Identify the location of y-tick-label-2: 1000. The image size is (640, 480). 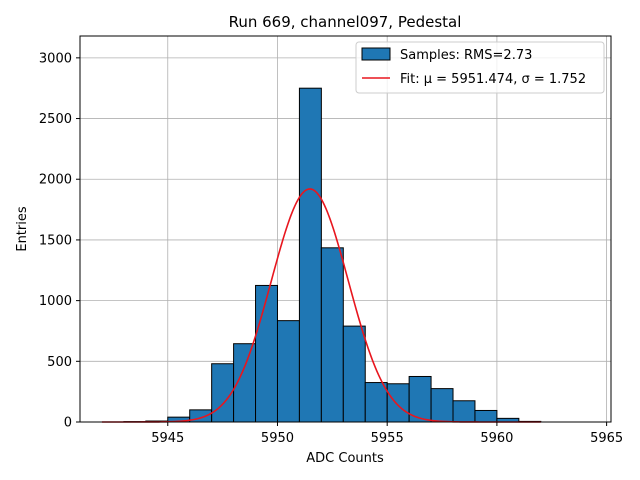
(55, 301).